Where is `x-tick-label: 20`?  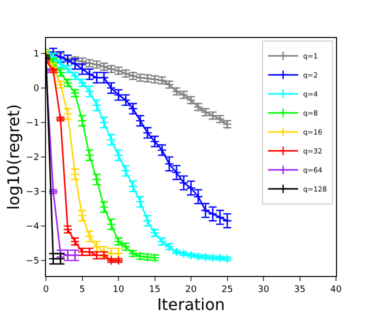 x-tick-label: 20 is located at coordinates (191, 289).